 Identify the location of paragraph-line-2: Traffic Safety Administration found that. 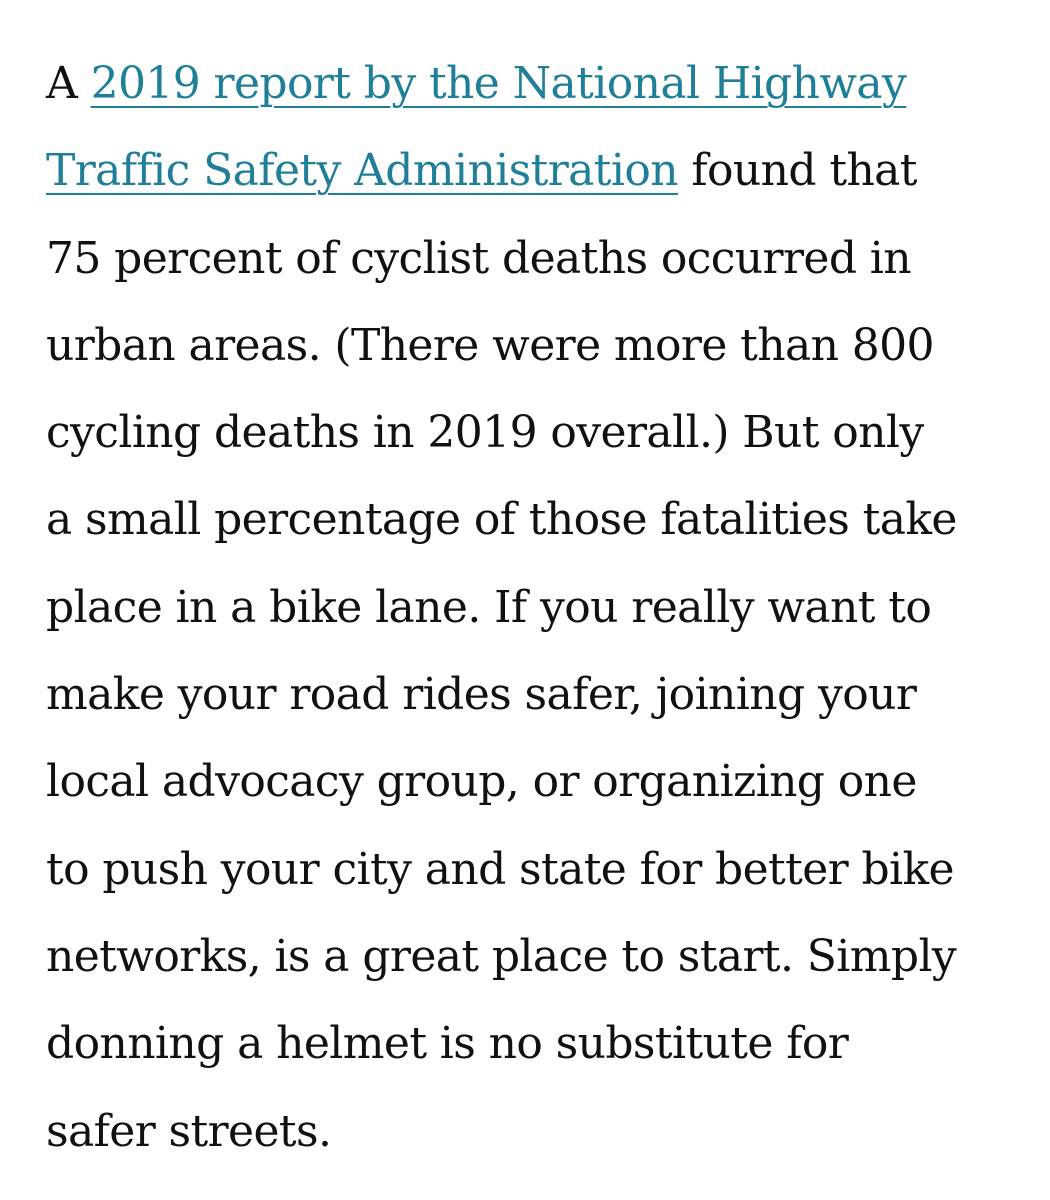
(541, 170).